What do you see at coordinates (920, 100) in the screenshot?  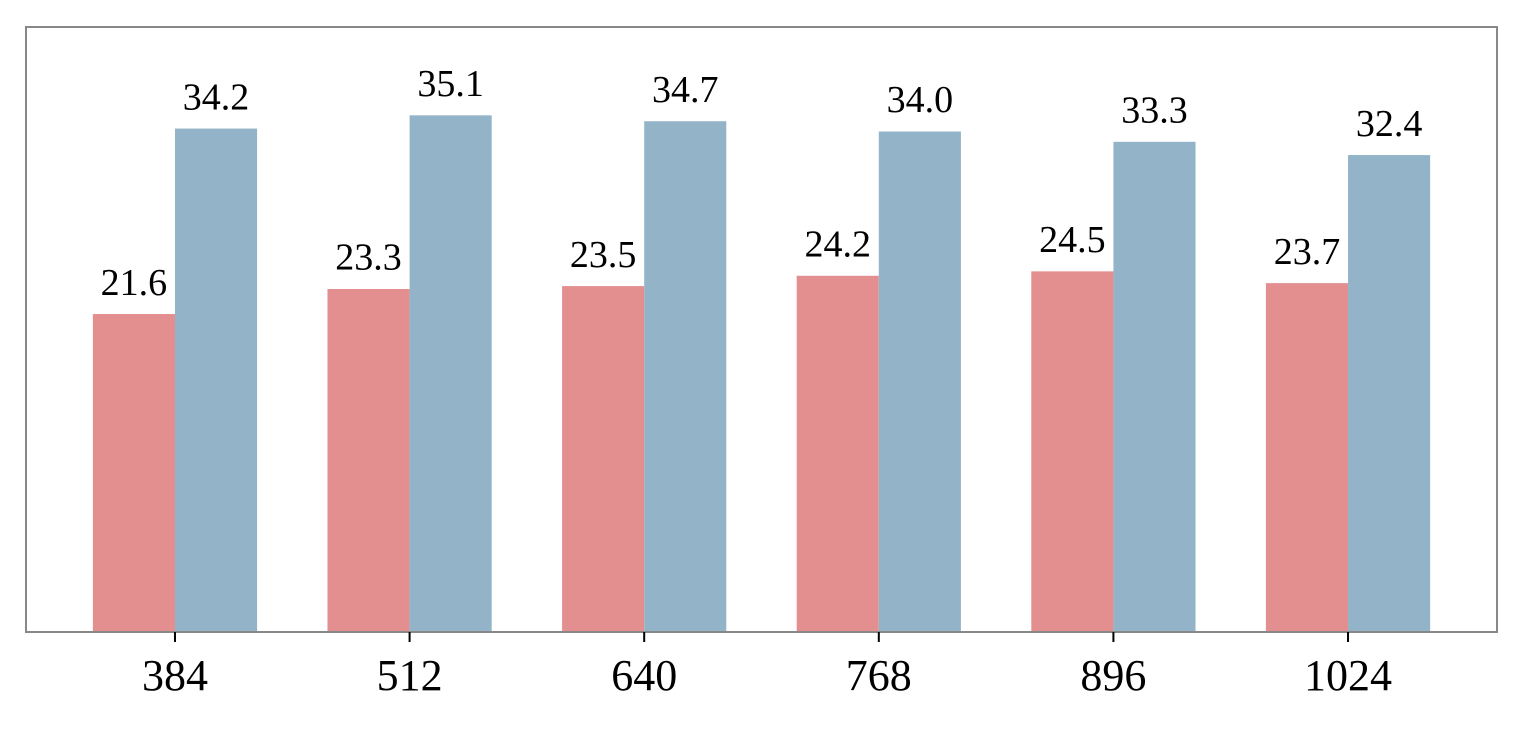 I see `value-label: 34.0` at bounding box center [920, 100].